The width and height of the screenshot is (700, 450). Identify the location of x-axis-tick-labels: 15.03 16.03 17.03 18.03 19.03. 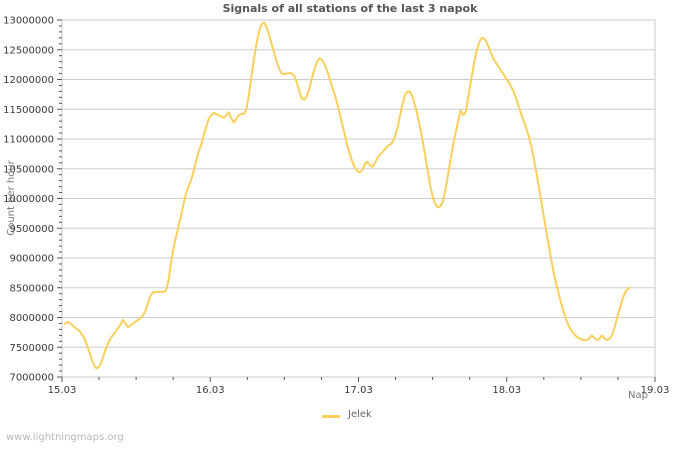
(359, 390).